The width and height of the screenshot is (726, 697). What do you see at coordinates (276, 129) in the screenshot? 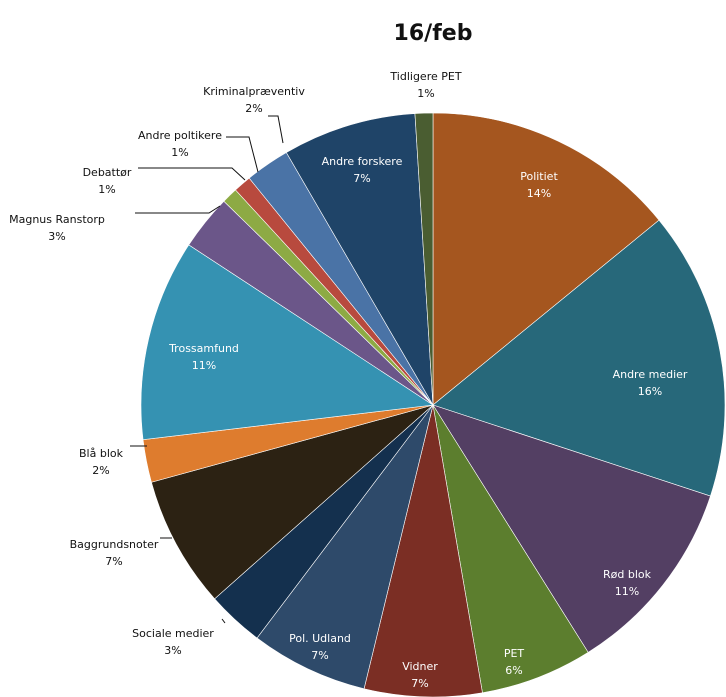
I see `leader-line-kriminalpraeventiv` at bounding box center [276, 129].